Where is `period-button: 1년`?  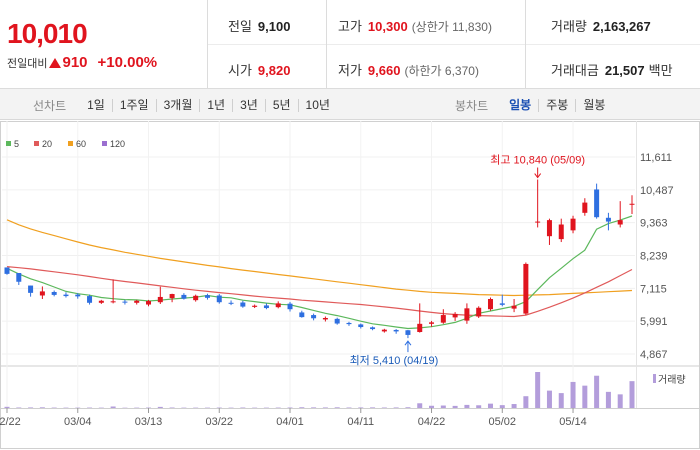 period-button: 1년 is located at coordinates (215, 105).